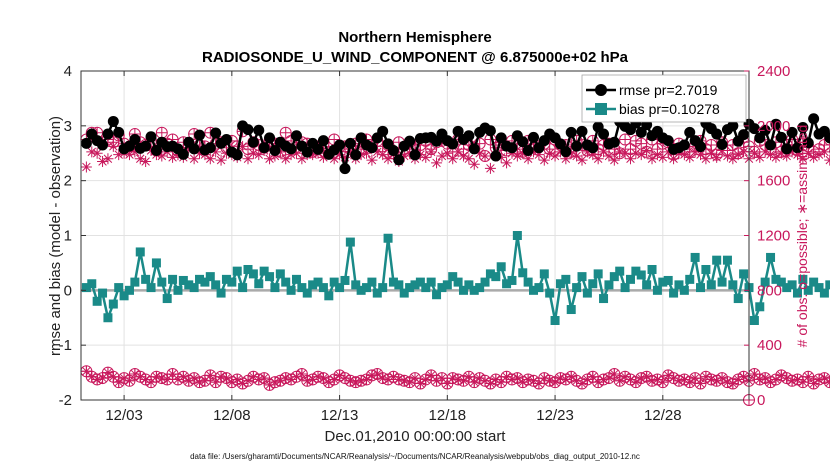 This screenshot has width=830, height=475. I want to click on x-tick-label: 12/28, so click(663, 415).